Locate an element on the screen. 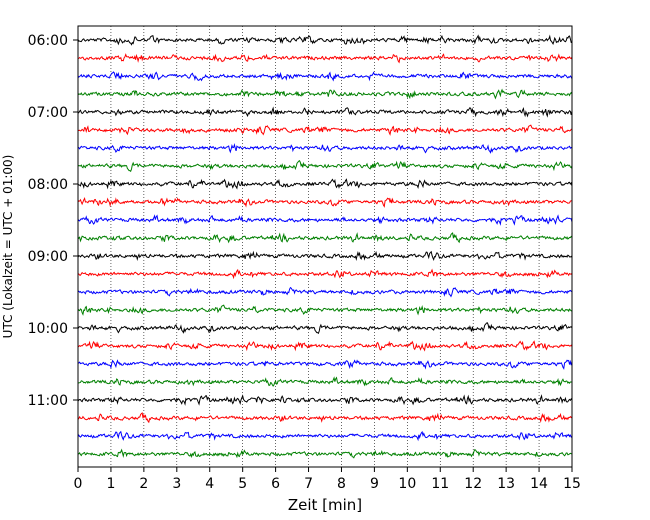 The image size is (650, 520). x-tick-label: 11 is located at coordinates (440, 484).